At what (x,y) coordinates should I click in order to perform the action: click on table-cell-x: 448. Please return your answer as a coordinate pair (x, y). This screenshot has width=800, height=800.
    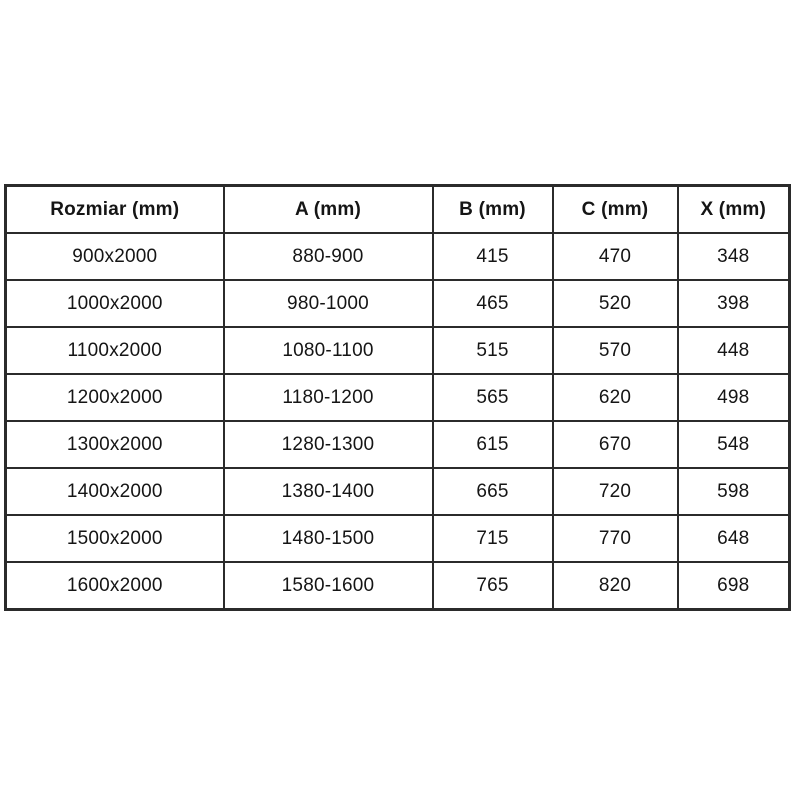
    Looking at the image, I should click on (733, 350).